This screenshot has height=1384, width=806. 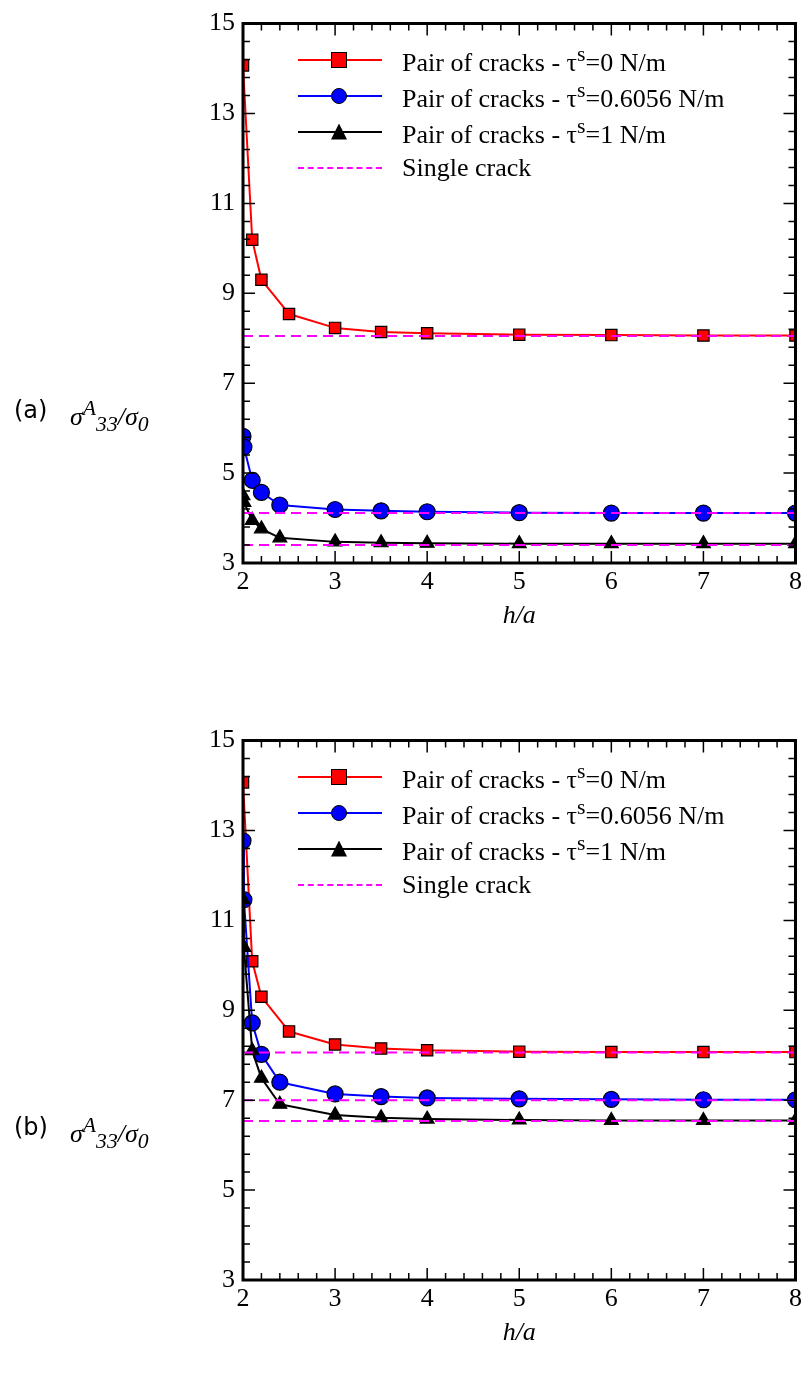 I want to click on text: (b), so click(x=31, y=1127).